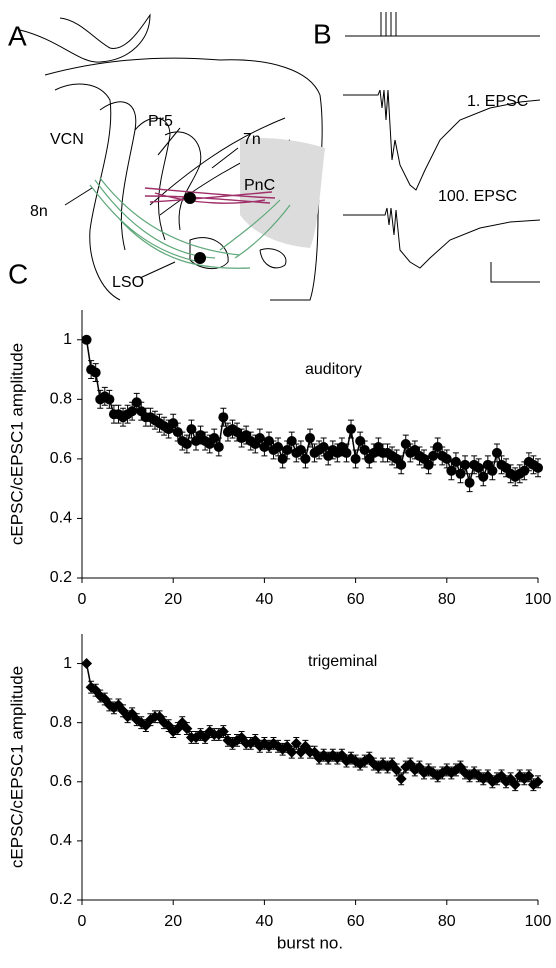 The image size is (556, 968). I want to click on trace-label: 1. EPSC, so click(497, 101).